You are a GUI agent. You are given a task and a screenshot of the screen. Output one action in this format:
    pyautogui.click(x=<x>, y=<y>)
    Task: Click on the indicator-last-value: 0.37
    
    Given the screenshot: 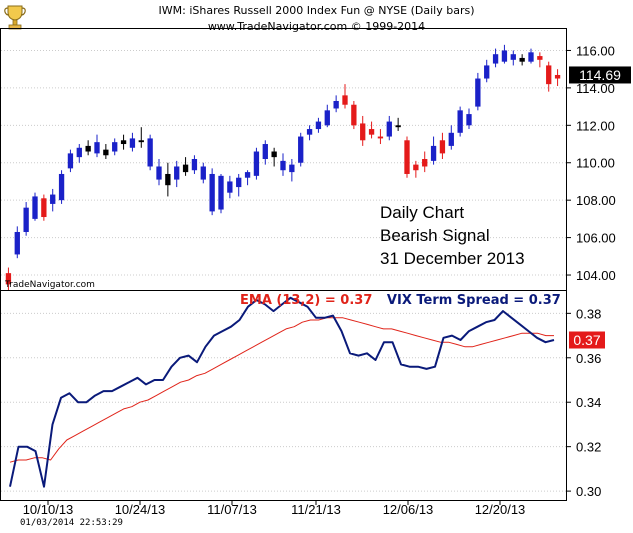 What is the action you would take?
    pyautogui.click(x=586, y=340)
    